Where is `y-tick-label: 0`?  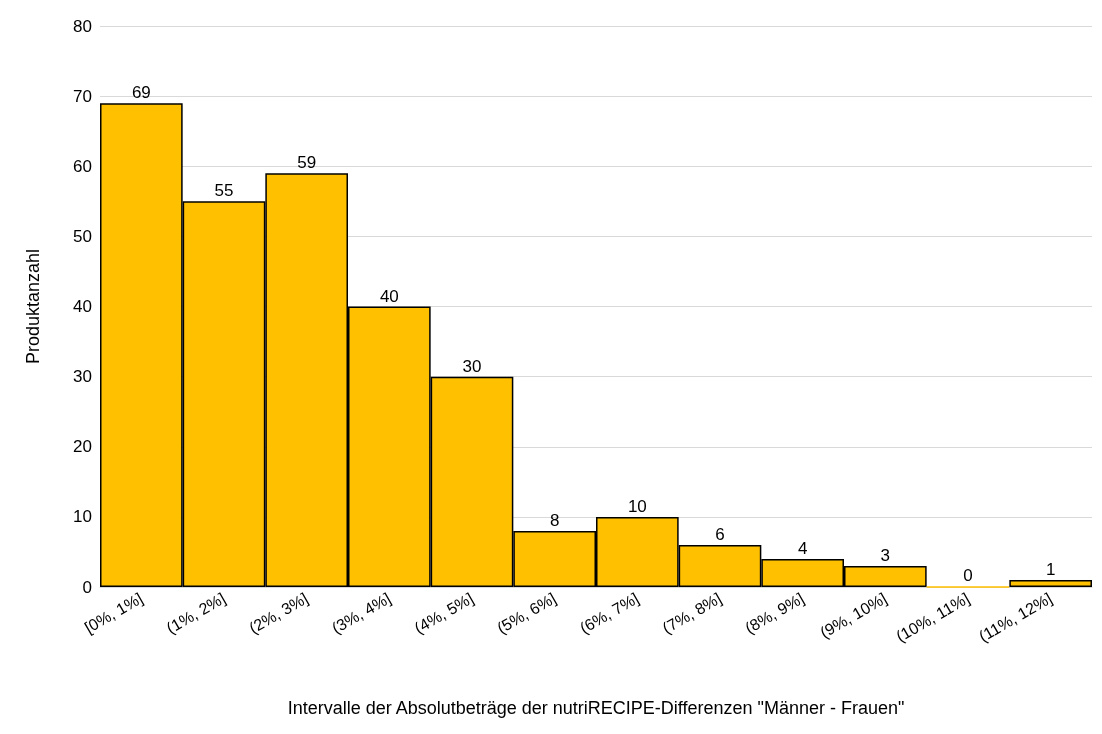
y-tick-label: 0 is located at coordinates (87, 587).